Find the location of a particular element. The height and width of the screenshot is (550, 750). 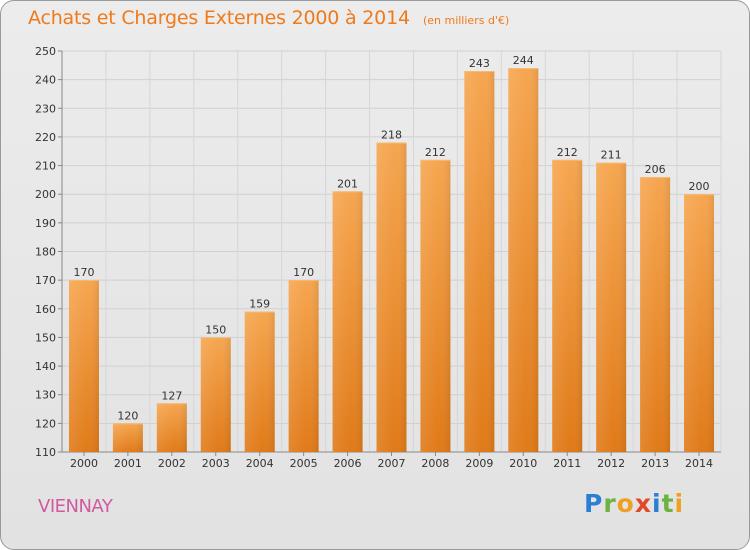

x-tick-label: 2011 is located at coordinates (567, 463).